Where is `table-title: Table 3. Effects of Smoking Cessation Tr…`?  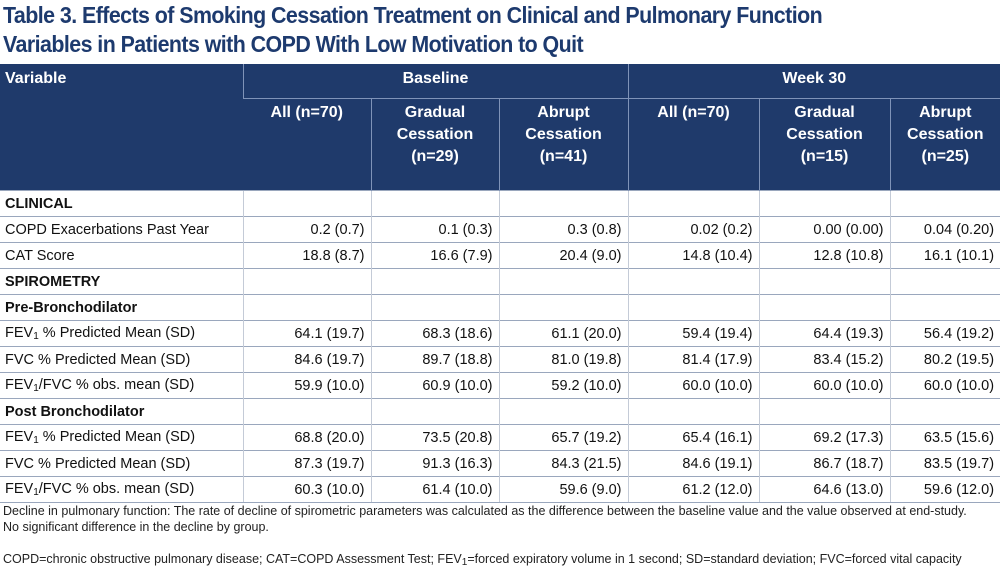
table-title: Table 3. Effects of Smoking Cessation Tr… is located at coordinates (463, 30).